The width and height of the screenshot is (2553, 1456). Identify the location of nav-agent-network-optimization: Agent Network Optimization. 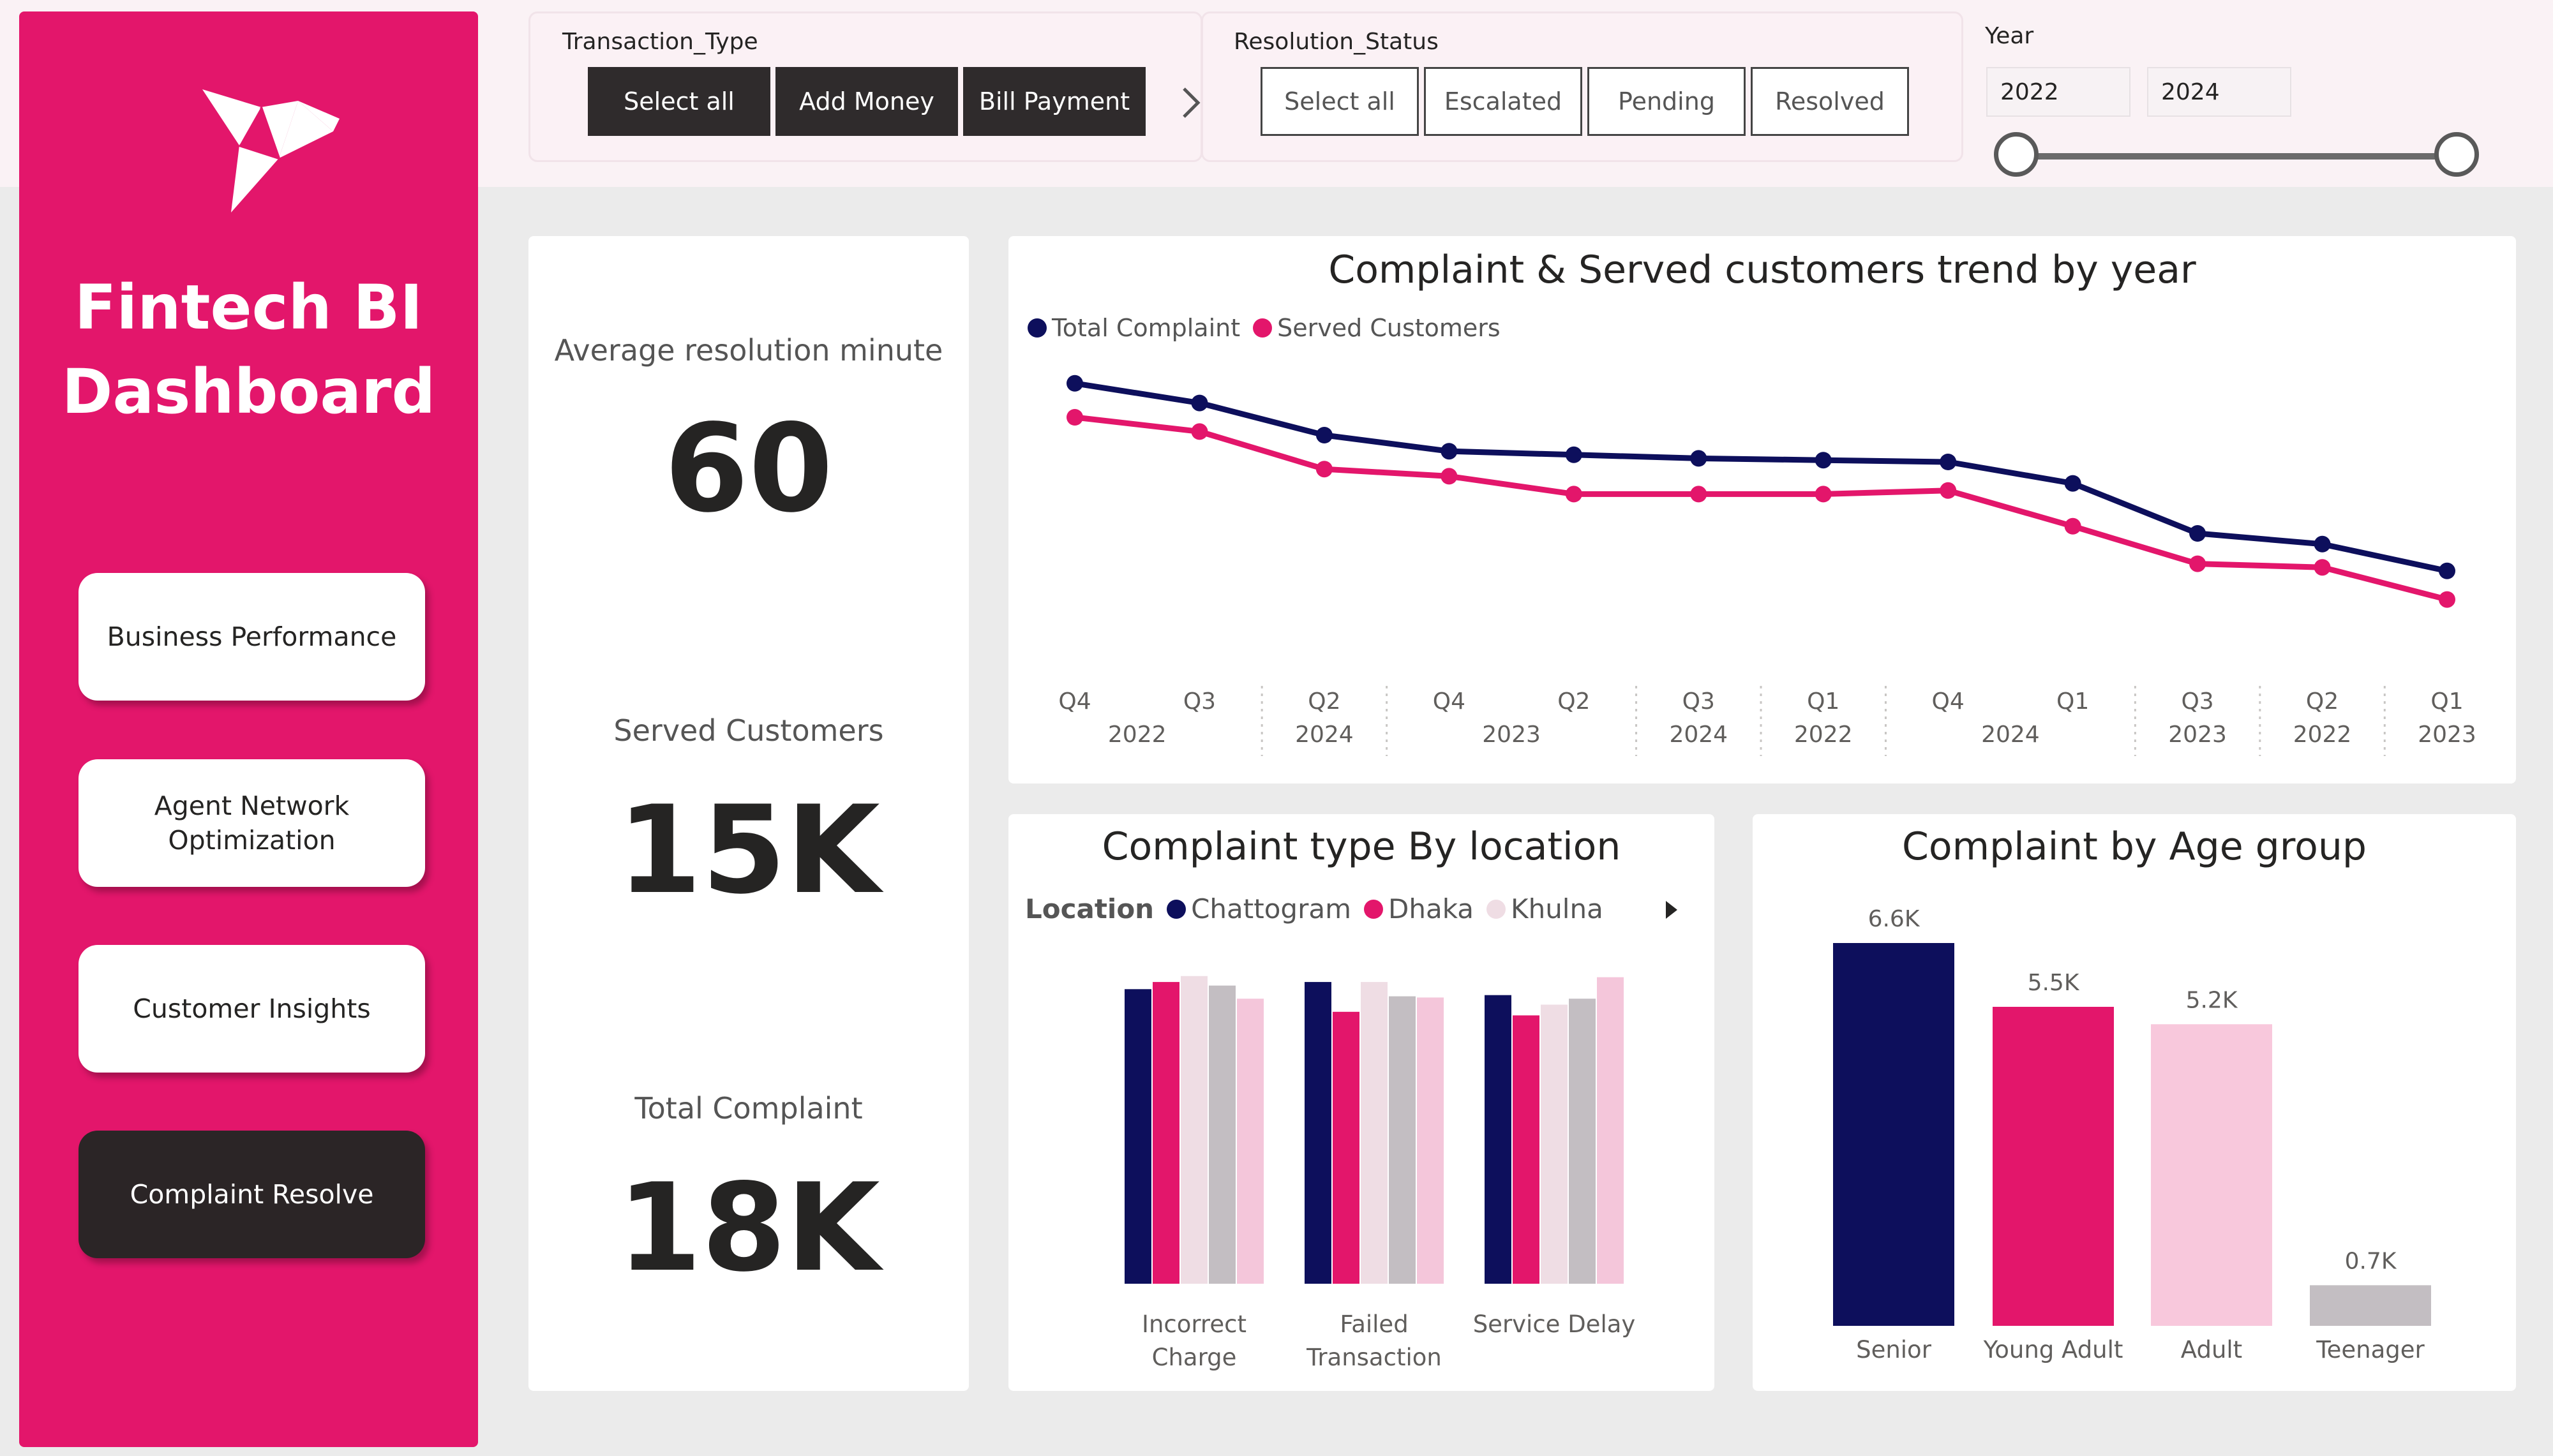
(252, 823).